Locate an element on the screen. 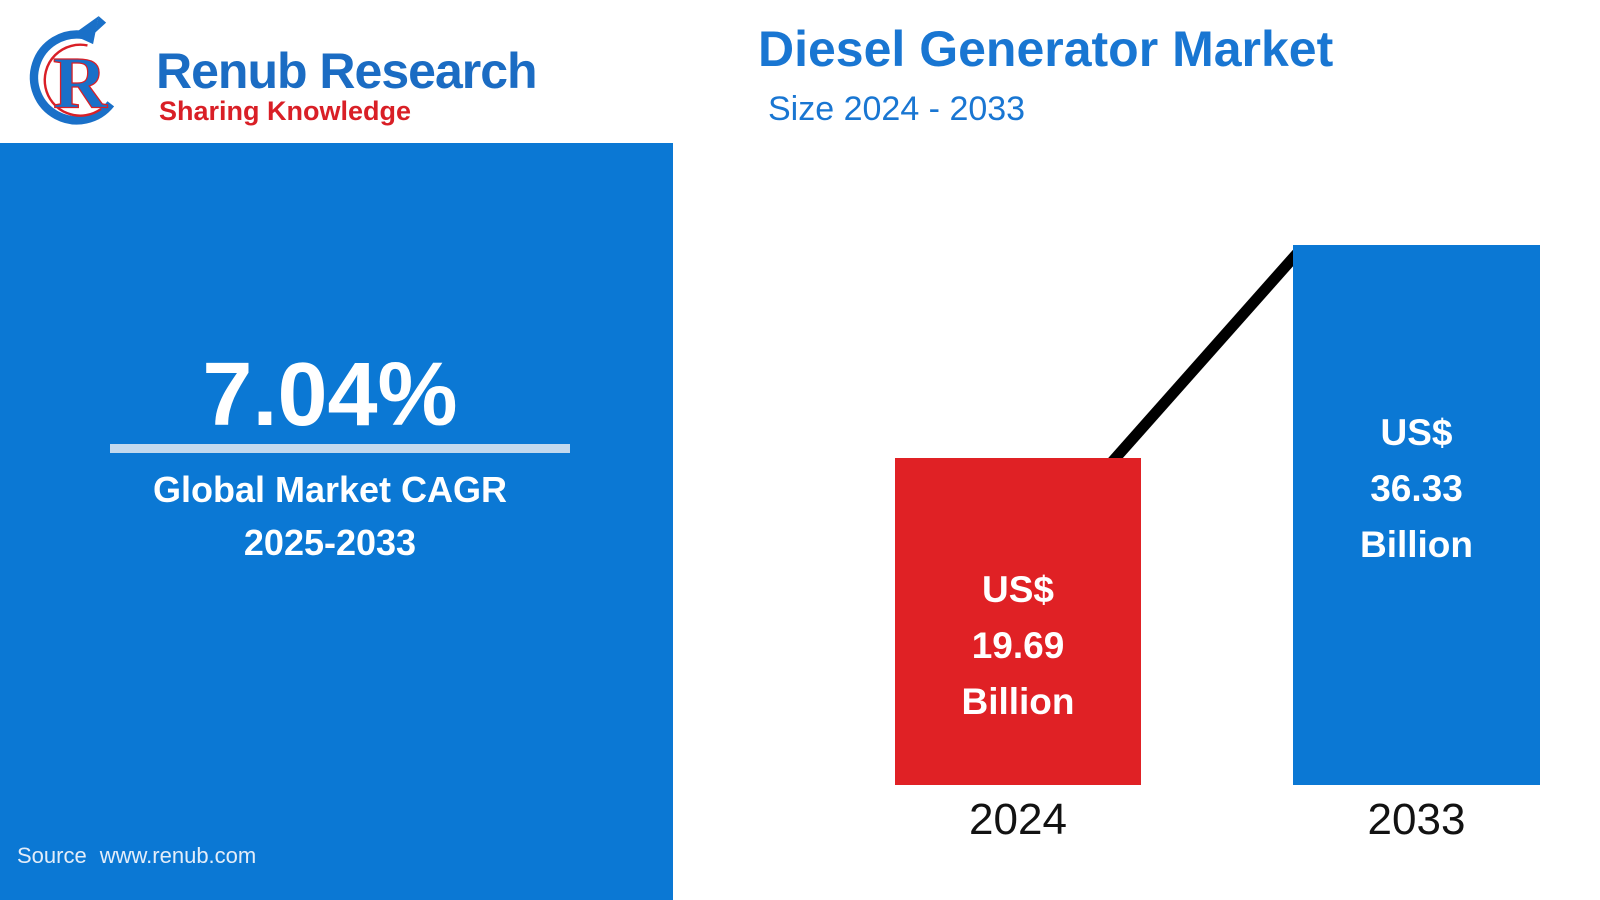 Image resolution: width=1600 pixels, height=900 pixels. cagr-divider is located at coordinates (340, 448).